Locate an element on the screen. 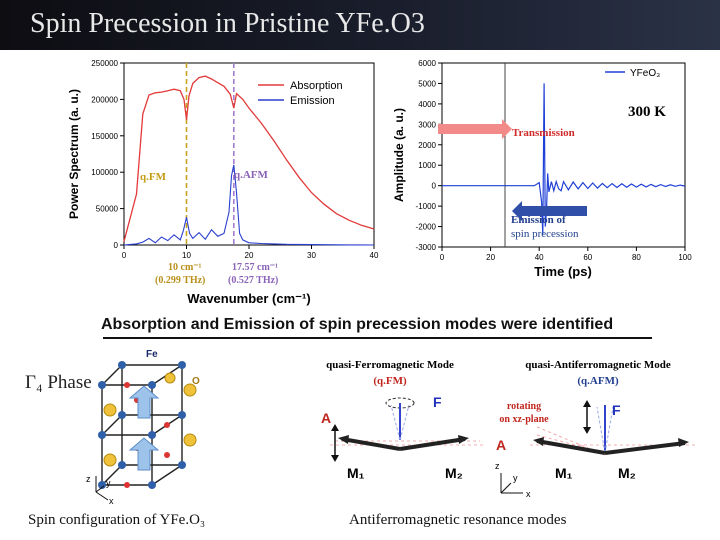  right-ylabel: Amplitude (a. u.) is located at coordinates (399, 155).